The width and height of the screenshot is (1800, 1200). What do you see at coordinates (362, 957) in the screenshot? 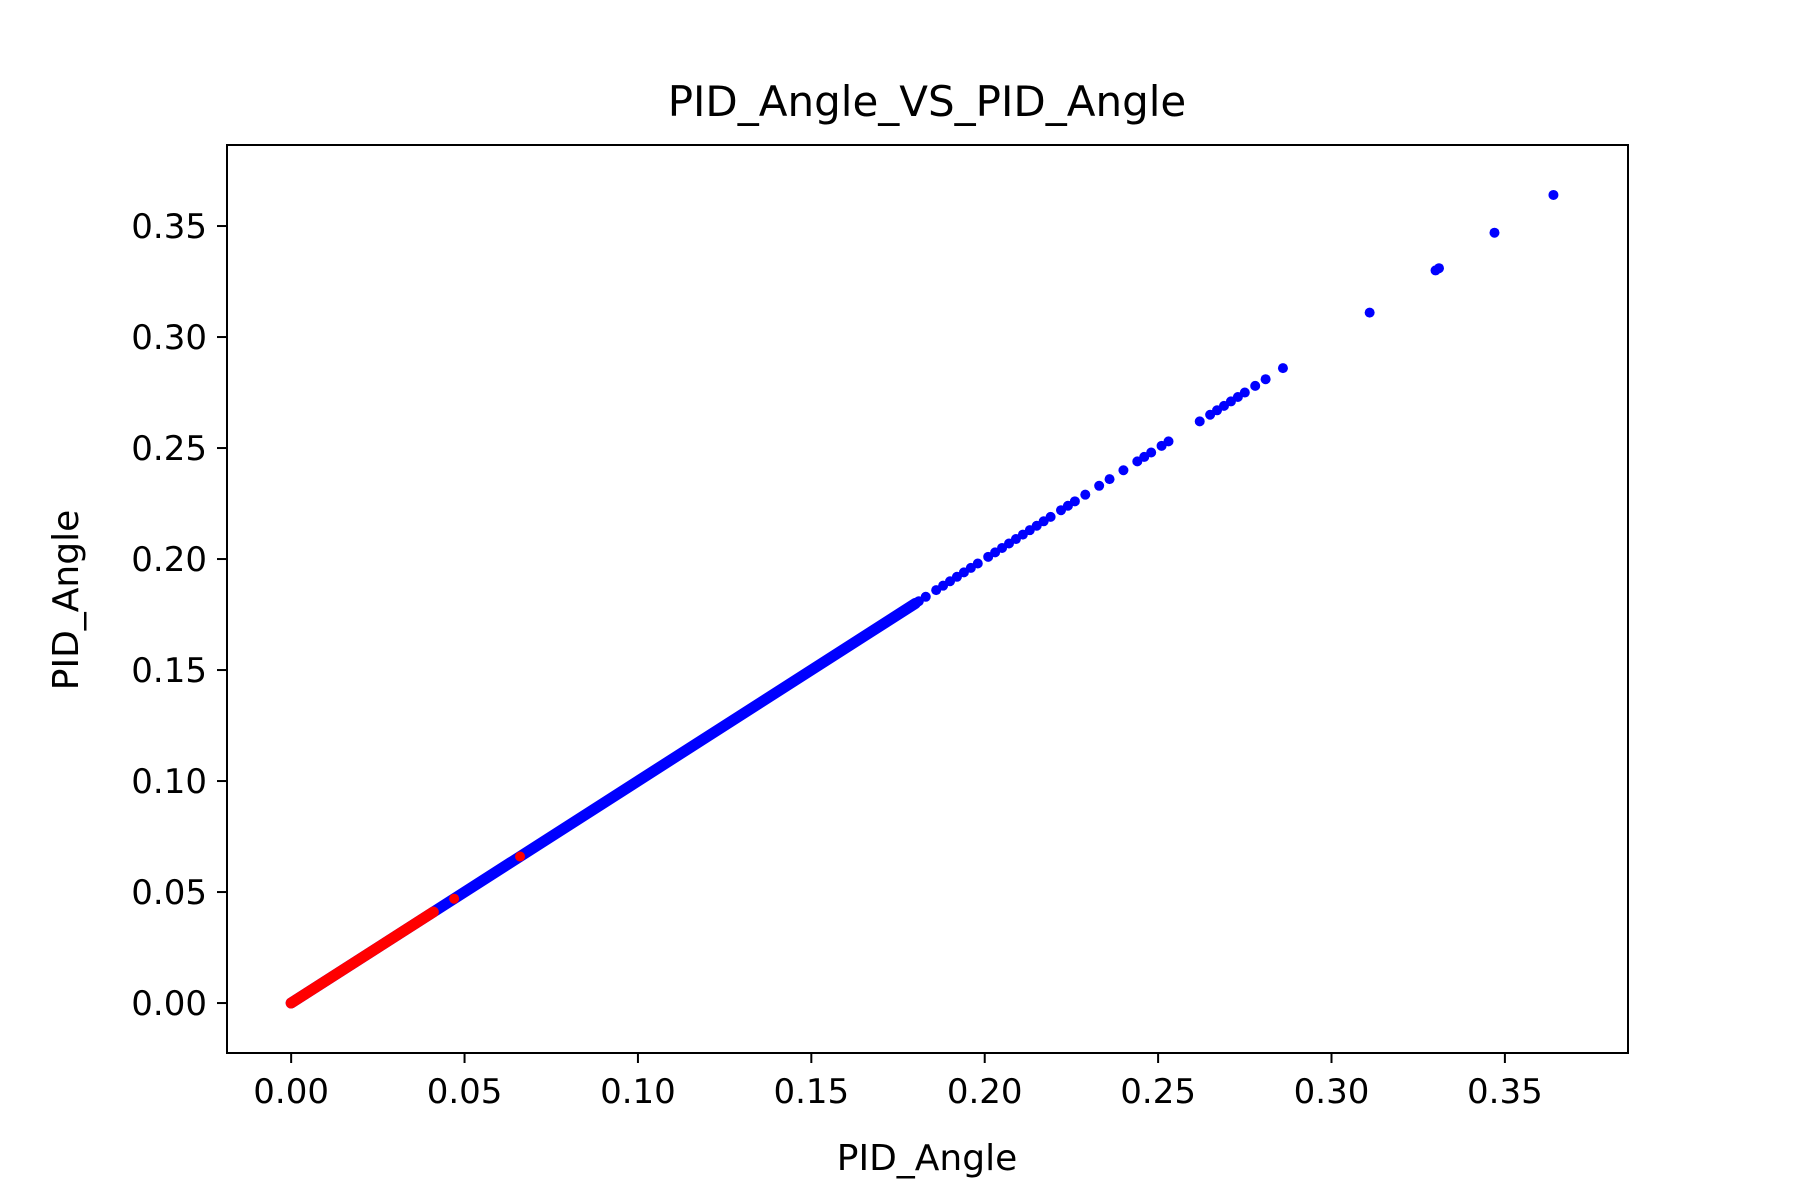
I see `series-1-dense-points` at bounding box center [362, 957].